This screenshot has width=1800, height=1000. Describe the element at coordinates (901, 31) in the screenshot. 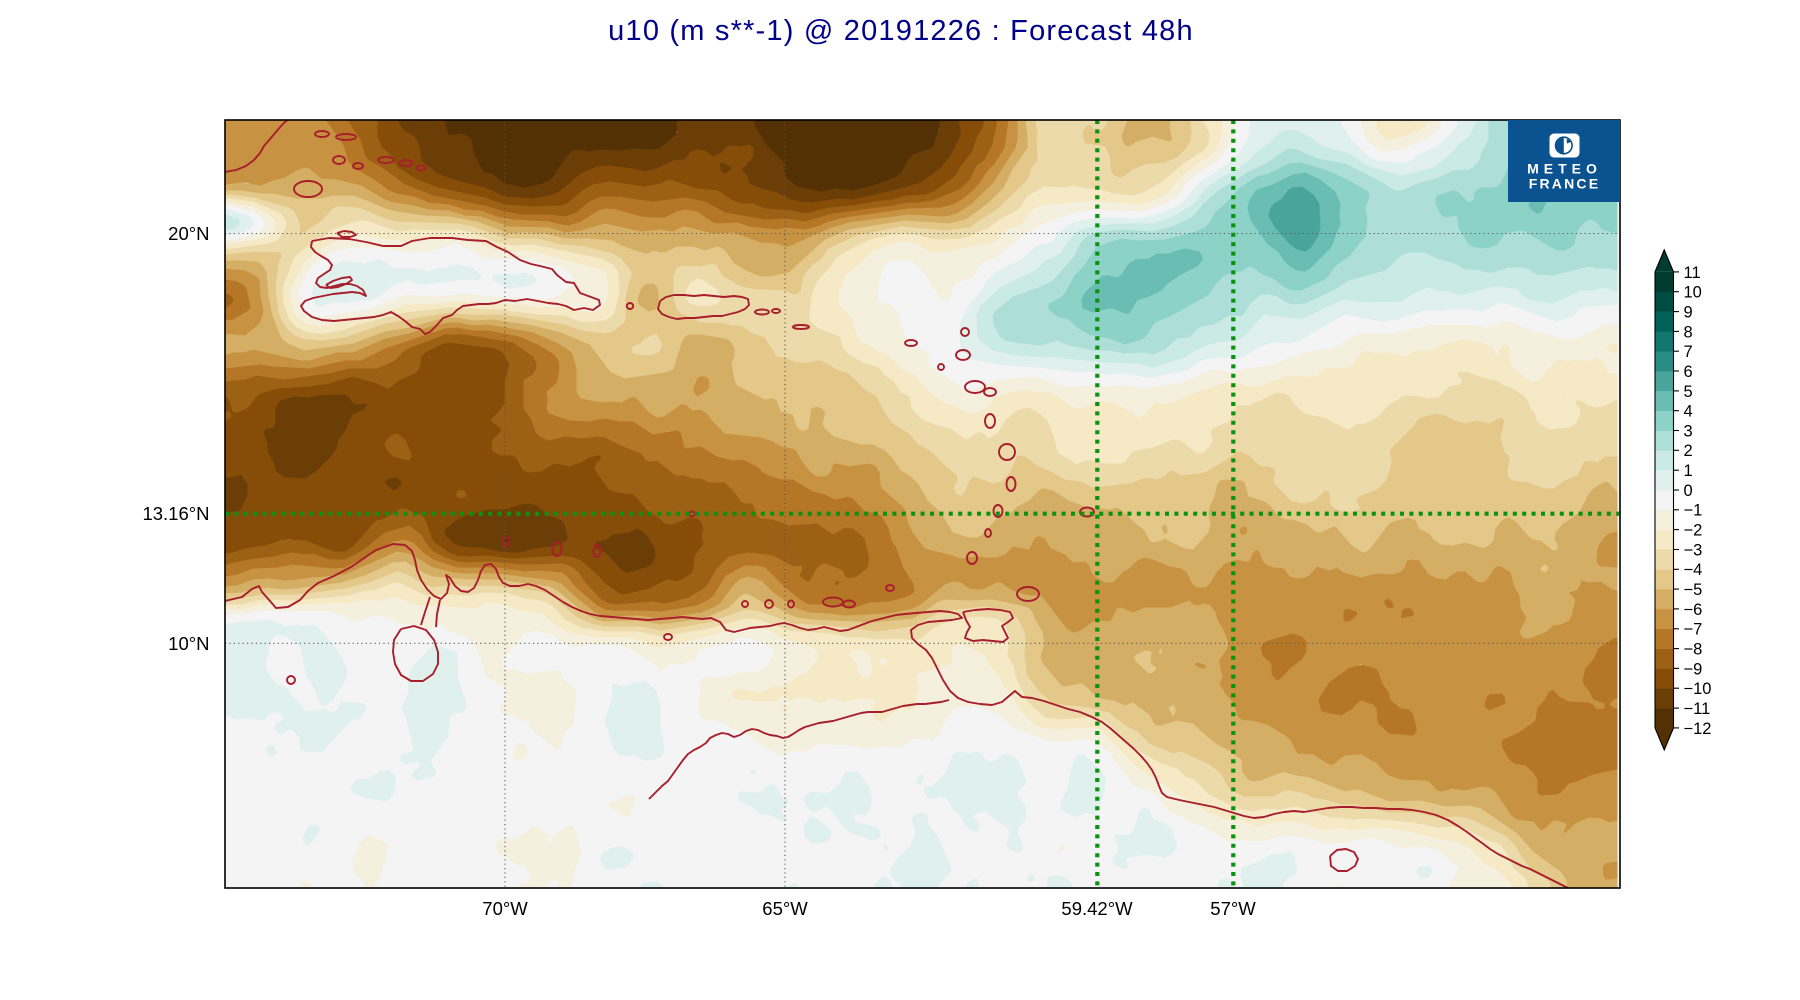

I see `svg-text:u10 (m s**-1) @ 20191226 : For: u10 (m s**-1) @ 20191226 : Forecast 48h` at that location.